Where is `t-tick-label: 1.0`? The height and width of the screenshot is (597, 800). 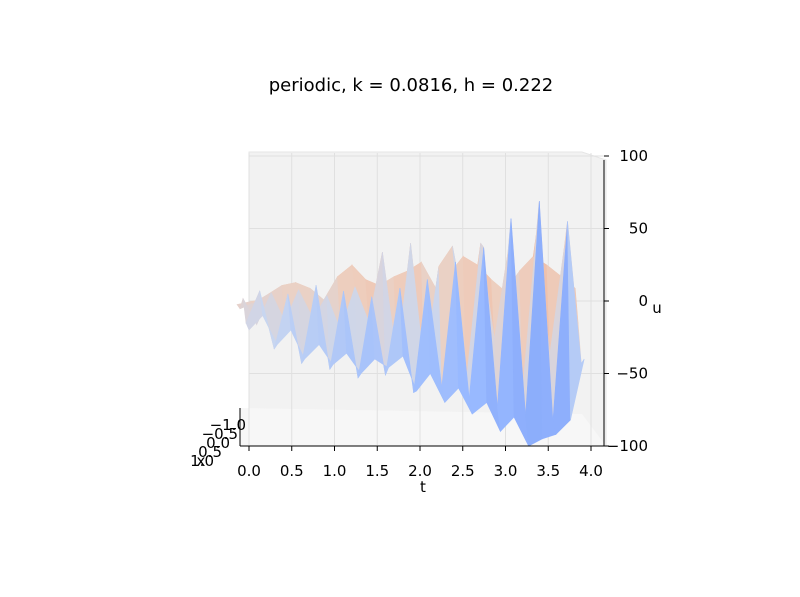 t-tick-label: 1.0 is located at coordinates (335, 471).